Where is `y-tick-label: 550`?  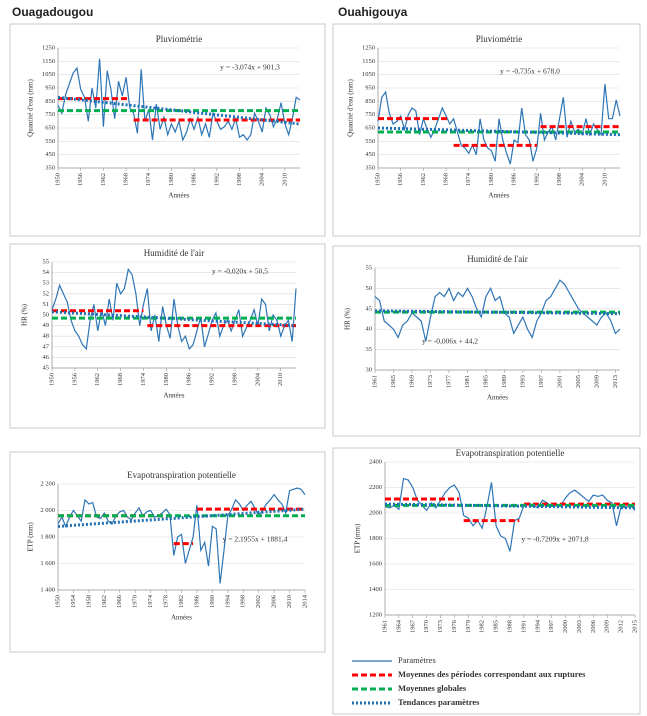 y-tick-label: 550 is located at coordinates (370, 141).